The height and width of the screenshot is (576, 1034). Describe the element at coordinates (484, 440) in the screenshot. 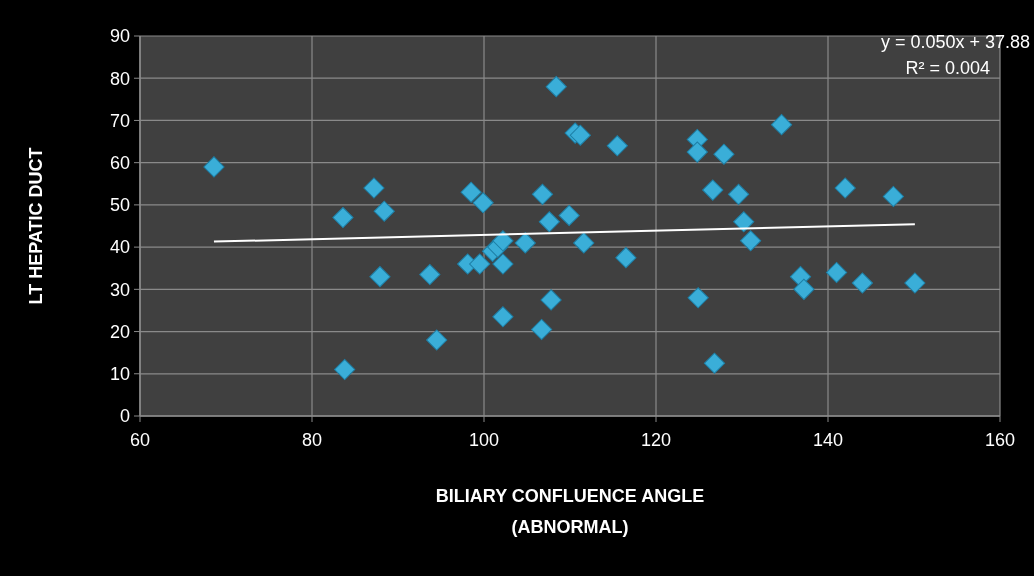

I see `x-tick-label: 100` at that location.